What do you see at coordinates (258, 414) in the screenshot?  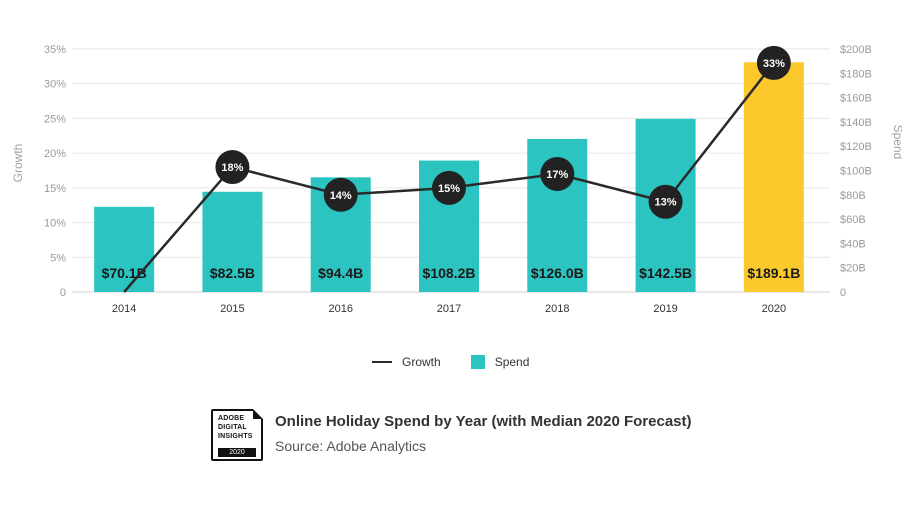 I see `badge-fold-corner` at bounding box center [258, 414].